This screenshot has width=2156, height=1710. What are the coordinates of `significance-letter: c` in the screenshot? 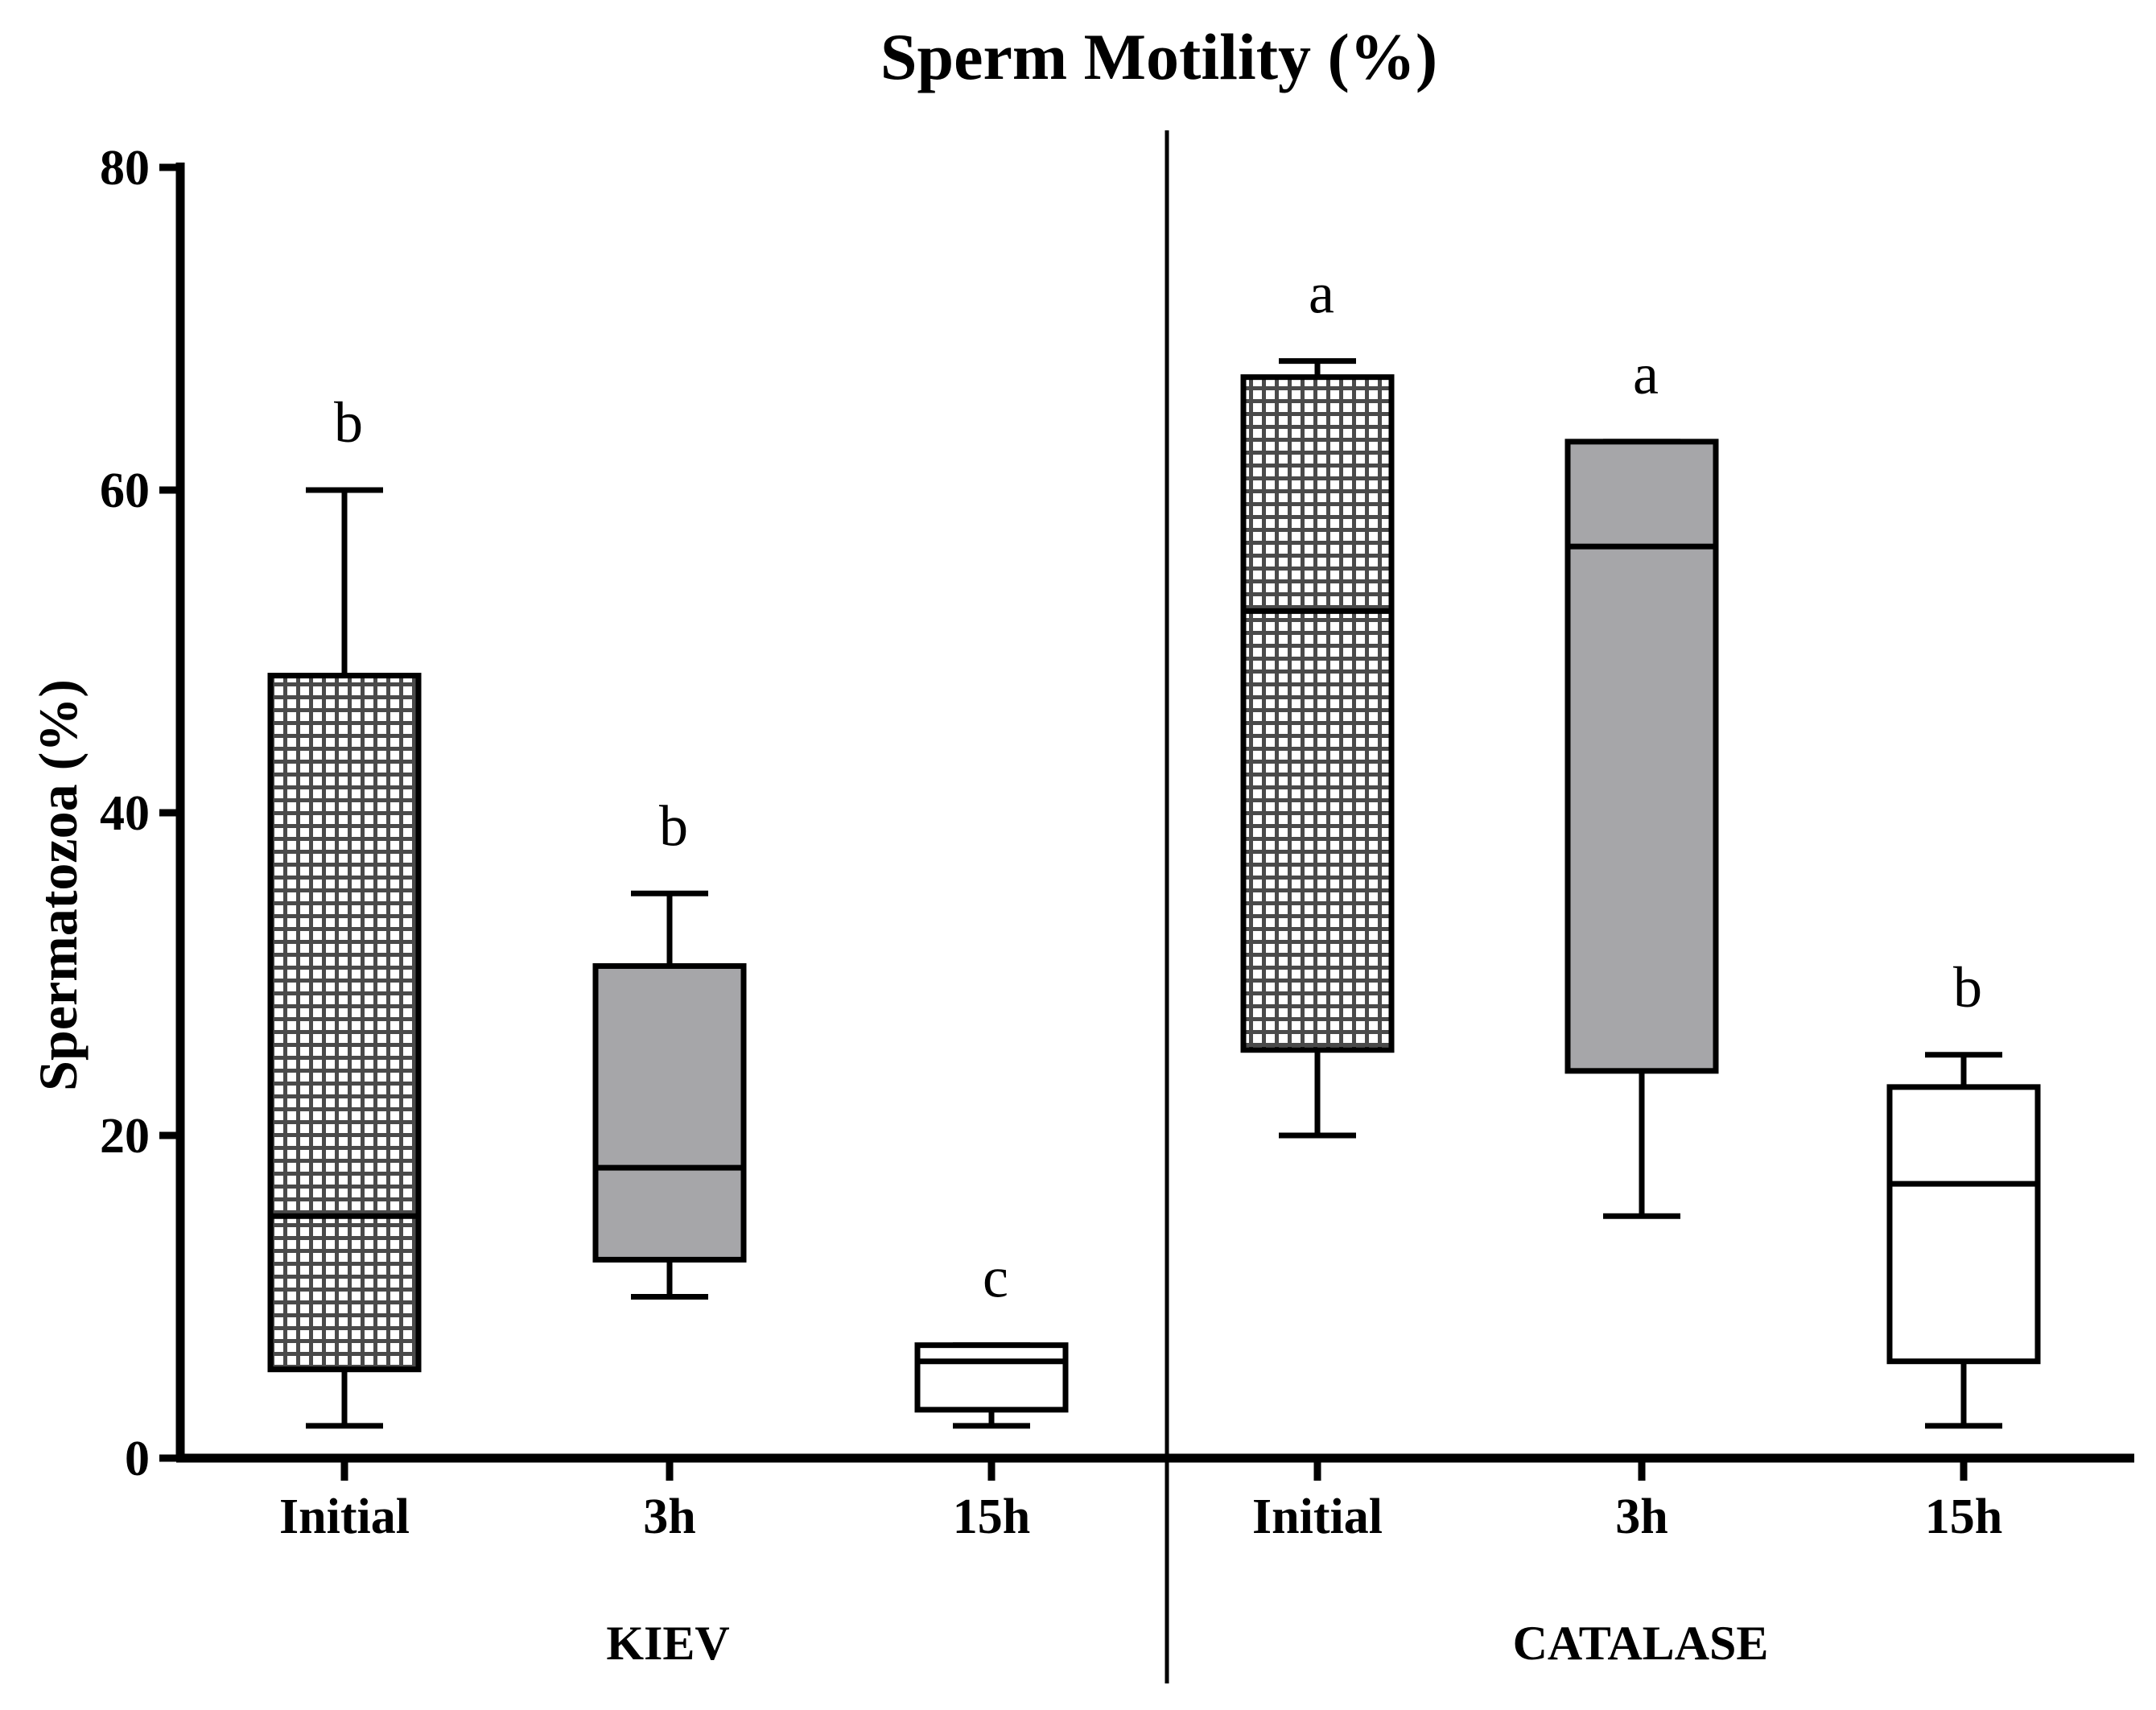 It's located at (995, 1278).